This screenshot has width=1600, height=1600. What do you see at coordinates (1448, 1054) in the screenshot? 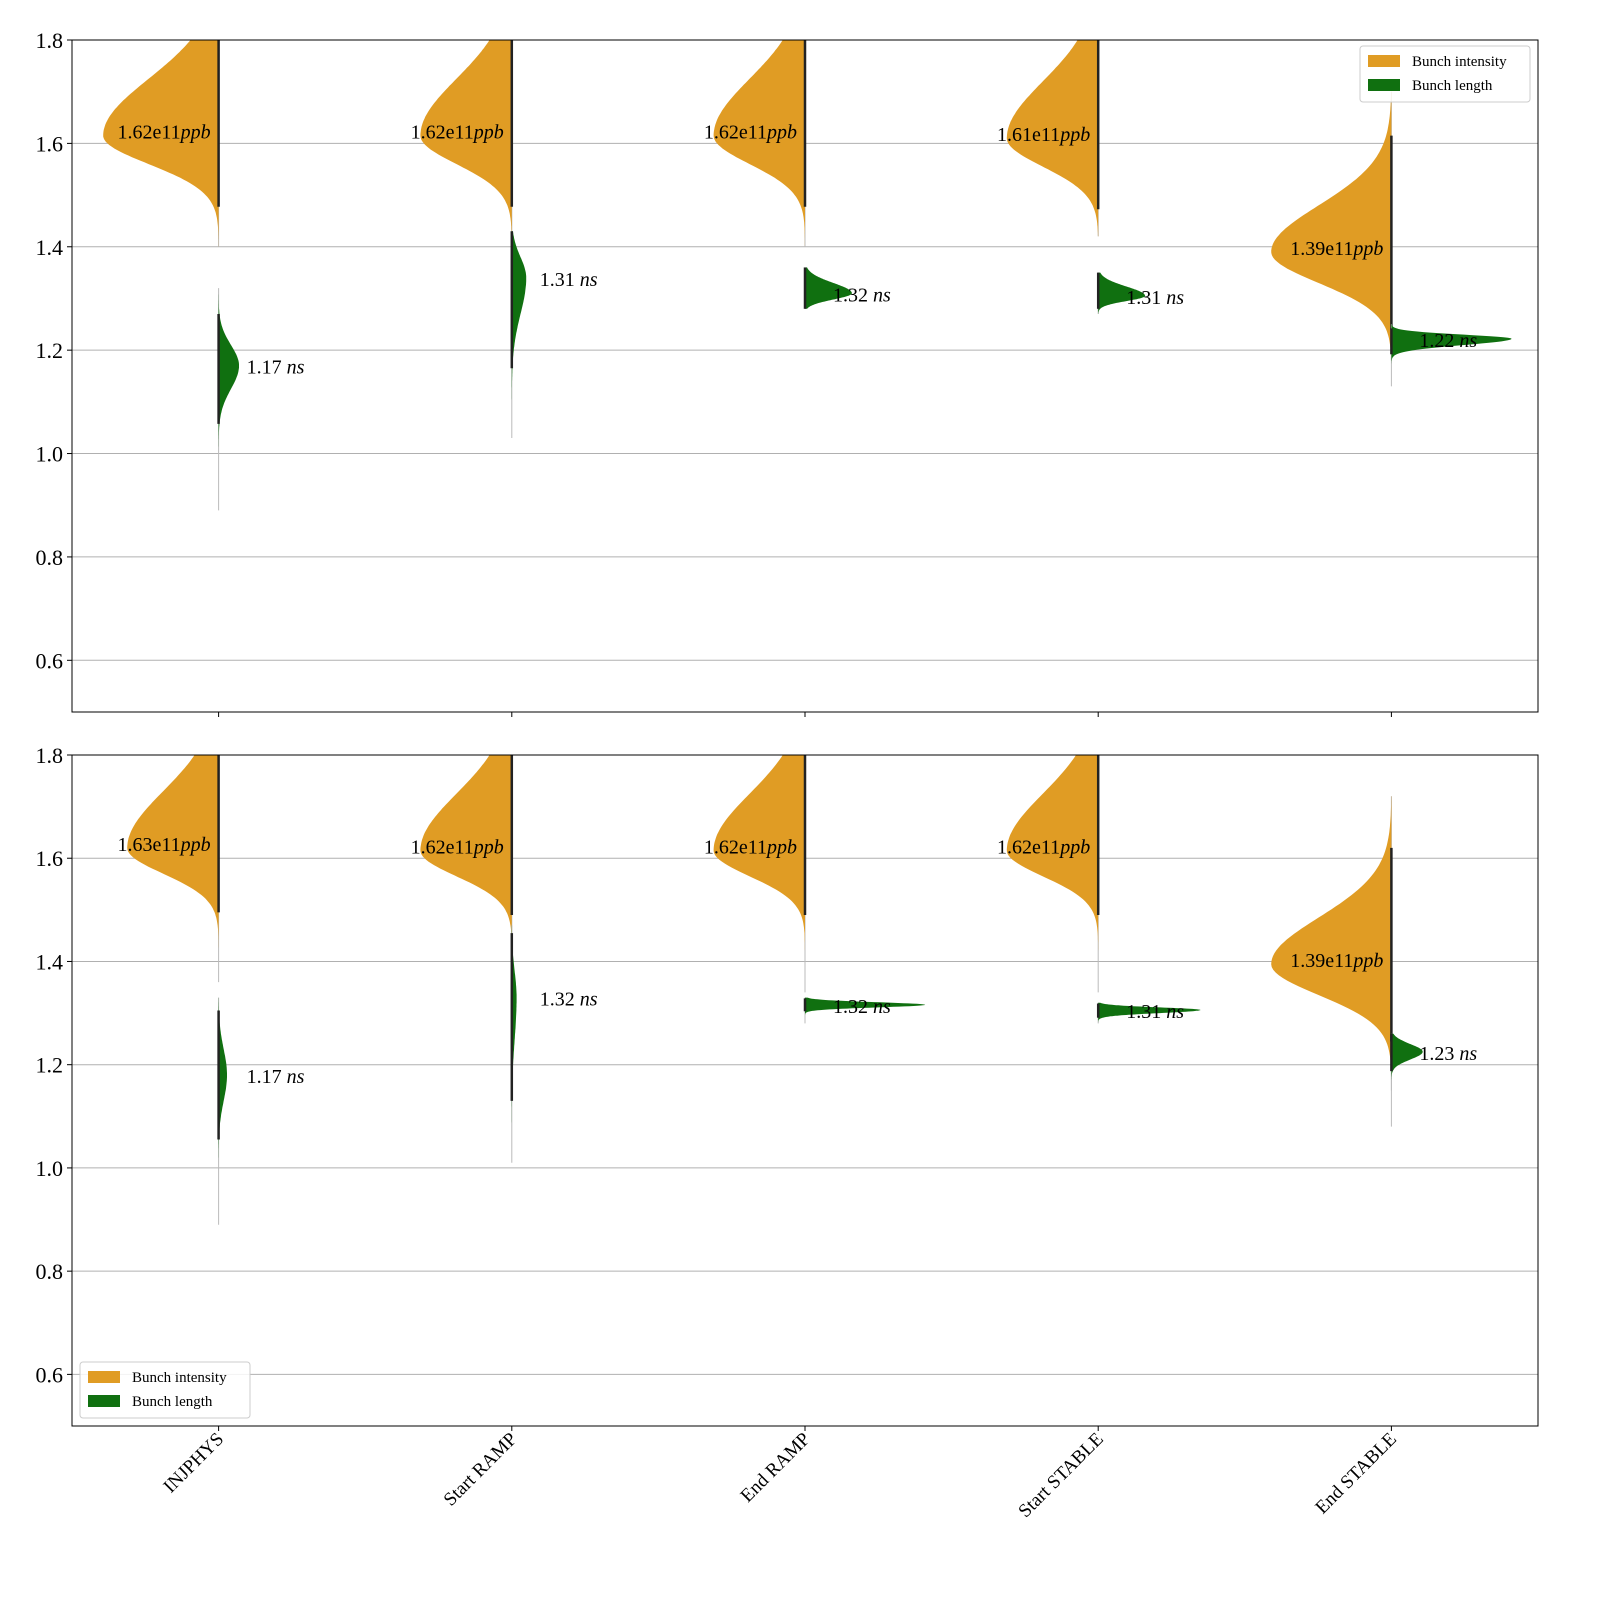
I see `median-label: 1.23 ns` at bounding box center [1448, 1054].